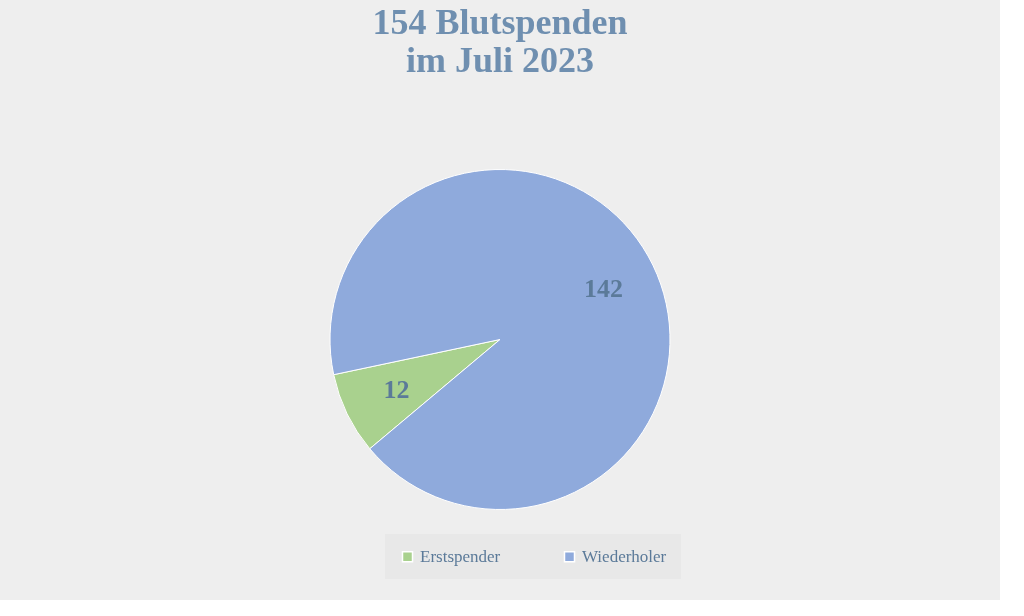 The height and width of the screenshot is (616, 1024). Describe the element at coordinates (396, 389) in the screenshot. I see `data-label: 12` at that location.